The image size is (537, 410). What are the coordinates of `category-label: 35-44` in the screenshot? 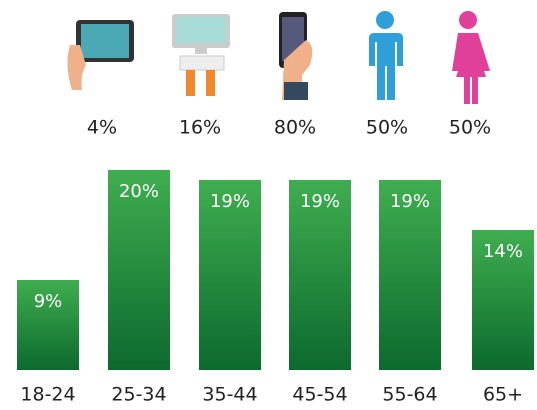 It's located at (229, 395).